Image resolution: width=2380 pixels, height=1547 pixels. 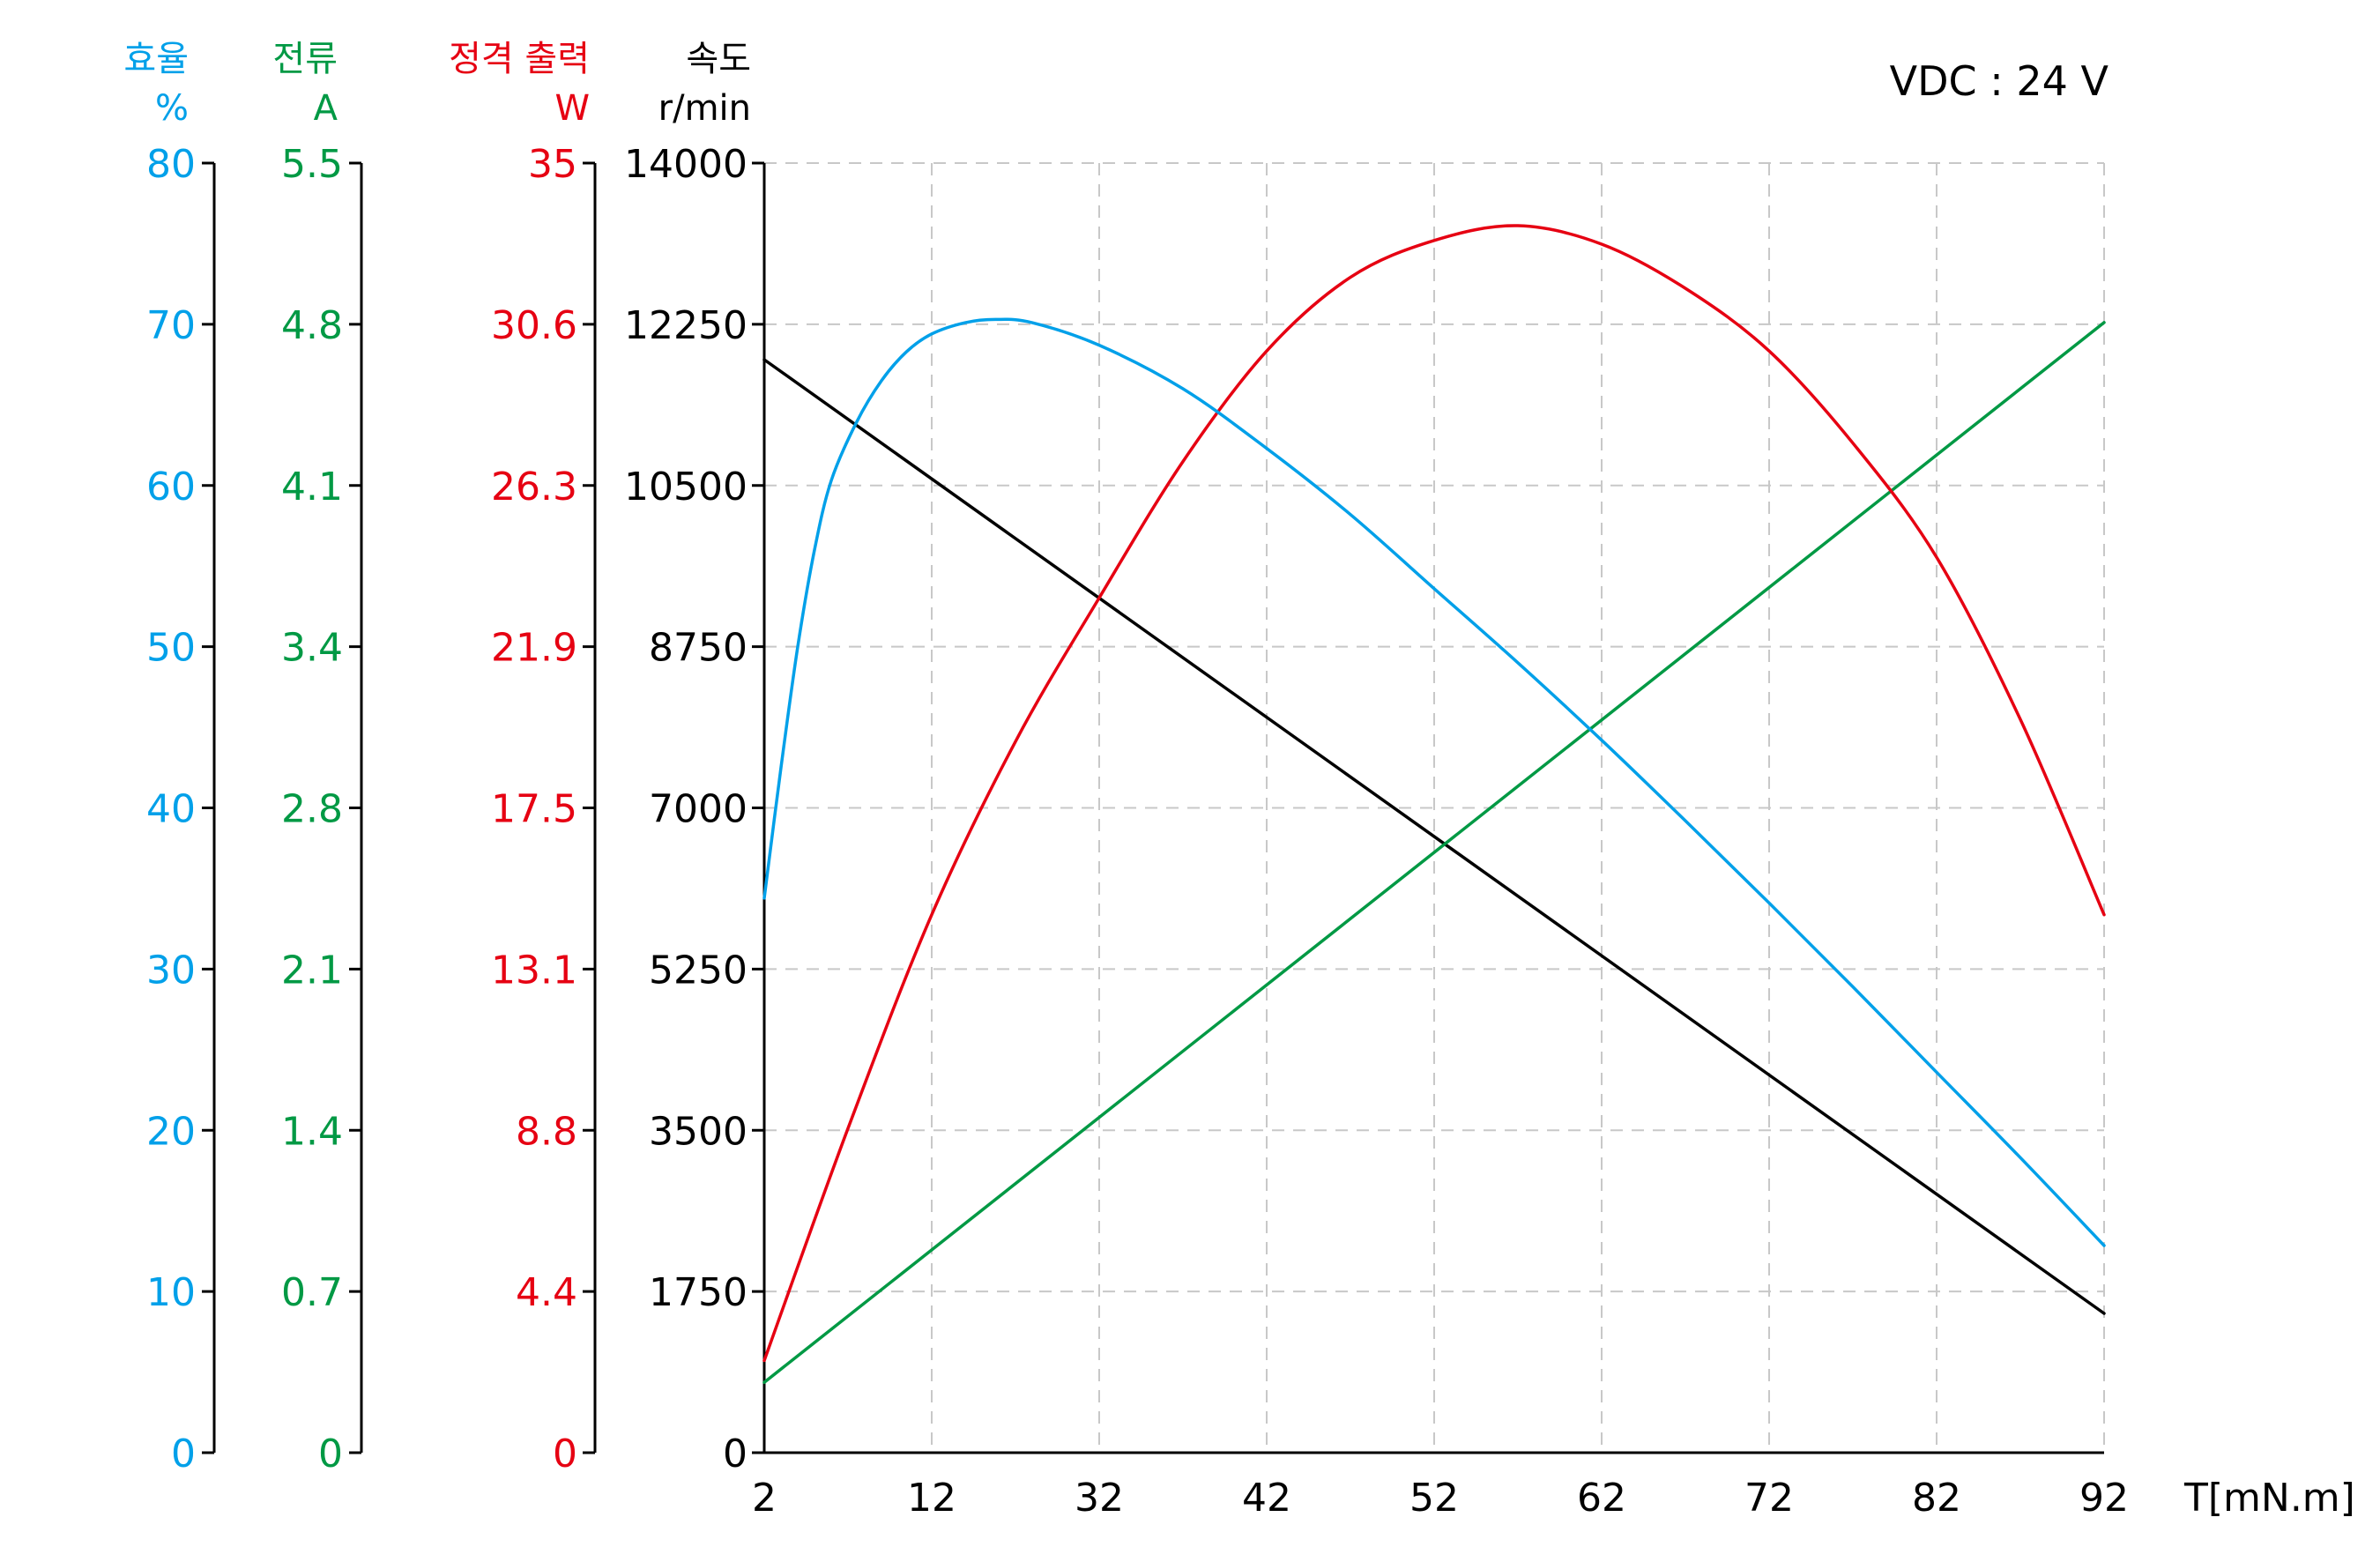 I want to click on efficiency-tick-label: 40, so click(x=171, y=809).